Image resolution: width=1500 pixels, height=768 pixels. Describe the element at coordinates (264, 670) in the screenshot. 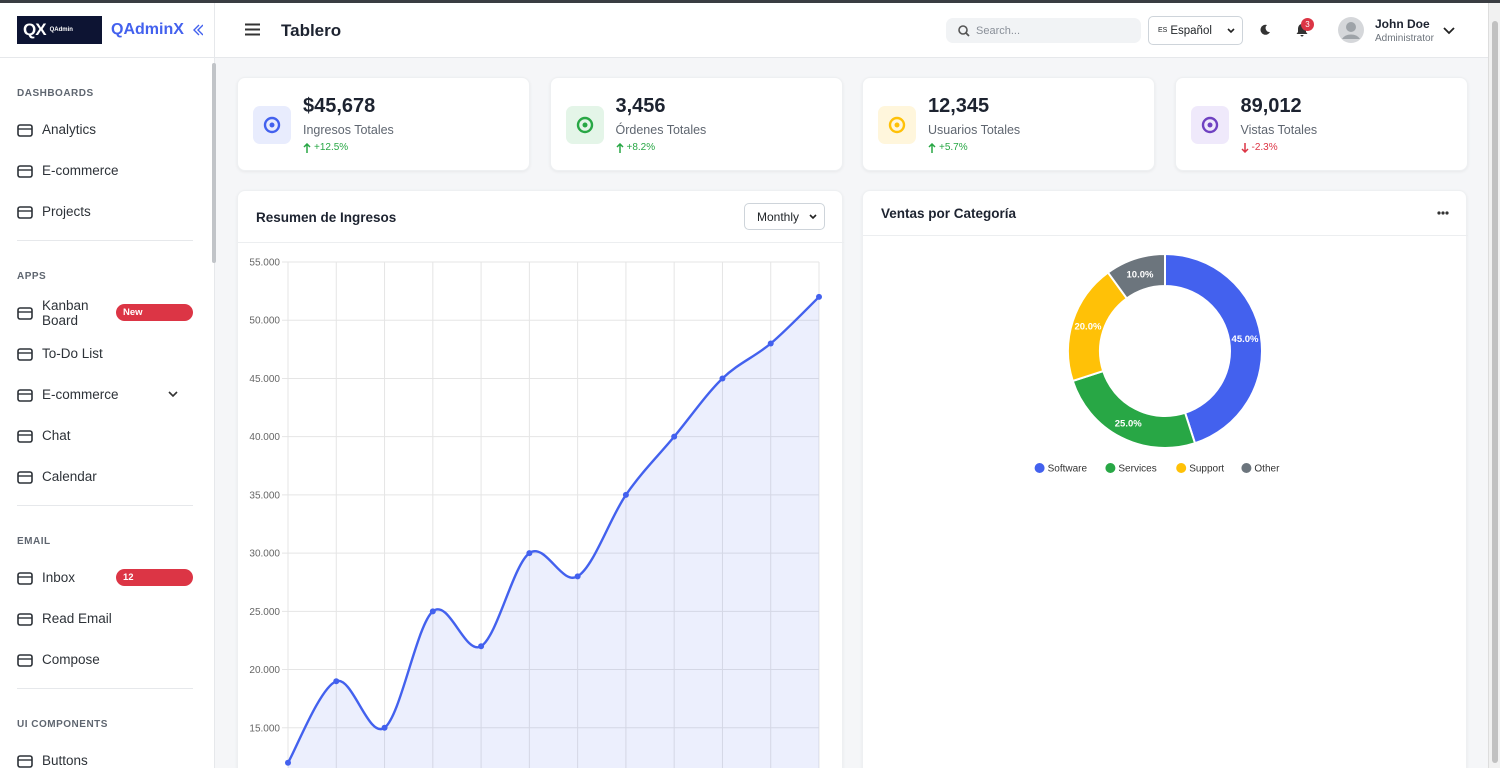

I see `y-tick-label: 20.000` at that location.